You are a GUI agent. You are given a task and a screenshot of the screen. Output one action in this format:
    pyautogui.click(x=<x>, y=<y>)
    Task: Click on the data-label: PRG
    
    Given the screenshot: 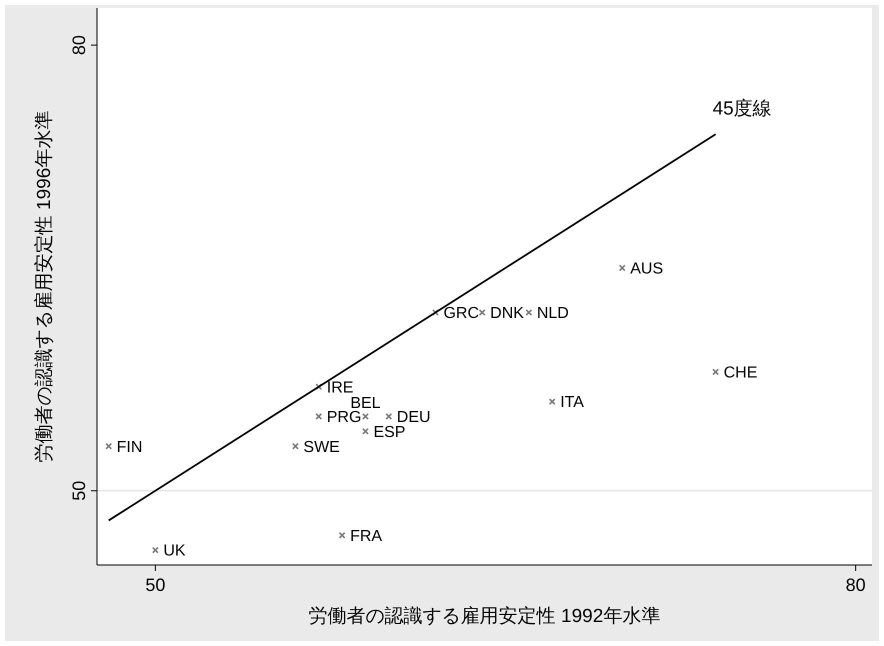 What is the action you would take?
    pyautogui.click(x=344, y=417)
    